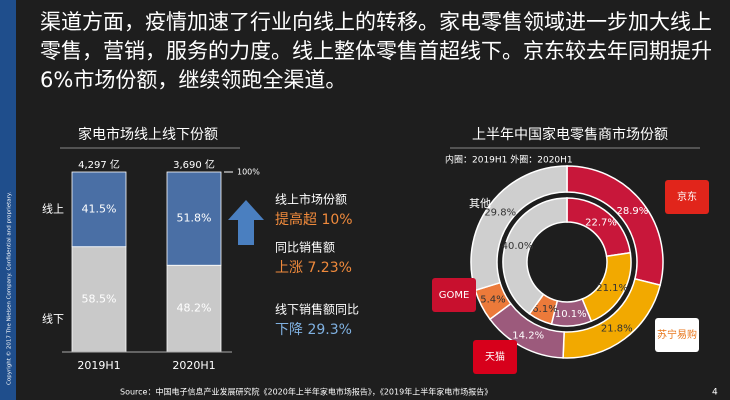  I want to click on chart-title: 家电市场线上线下份额, so click(148, 134).